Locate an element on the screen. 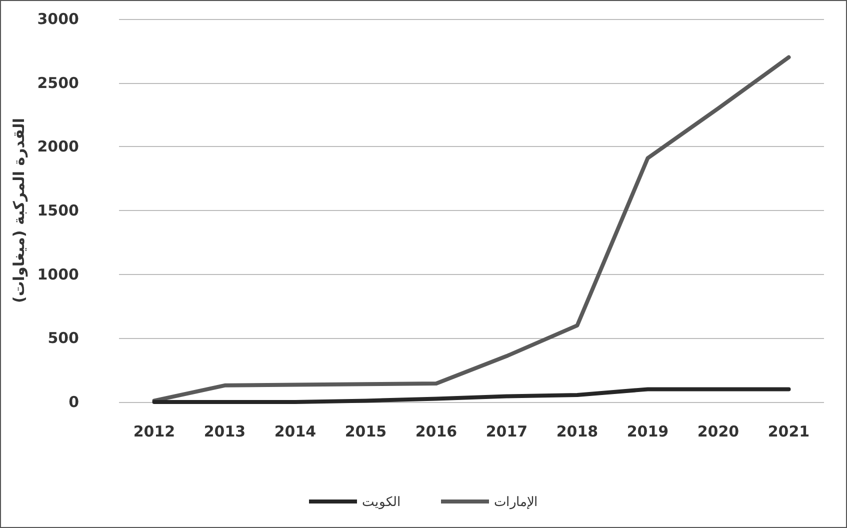 Image resolution: width=847 pixels, height=528 pixels. x-tick-label: 2017 is located at coordinates (507, 431).